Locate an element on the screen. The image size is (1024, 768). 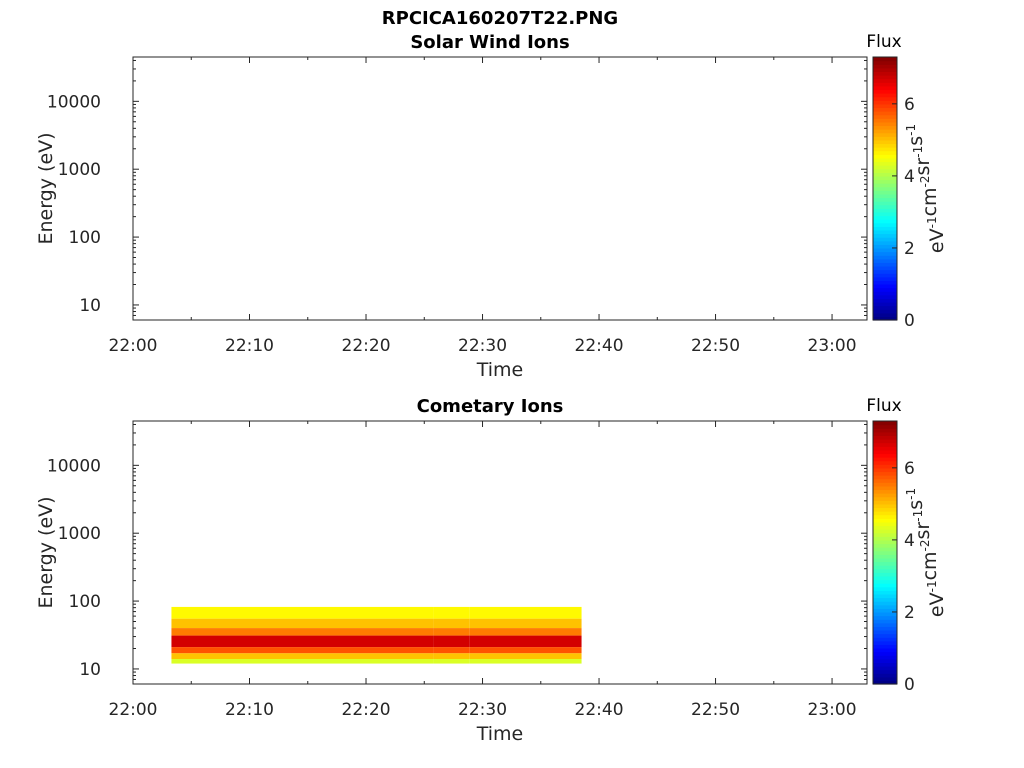
colorbar-frame is located at coordinates (885, 188).